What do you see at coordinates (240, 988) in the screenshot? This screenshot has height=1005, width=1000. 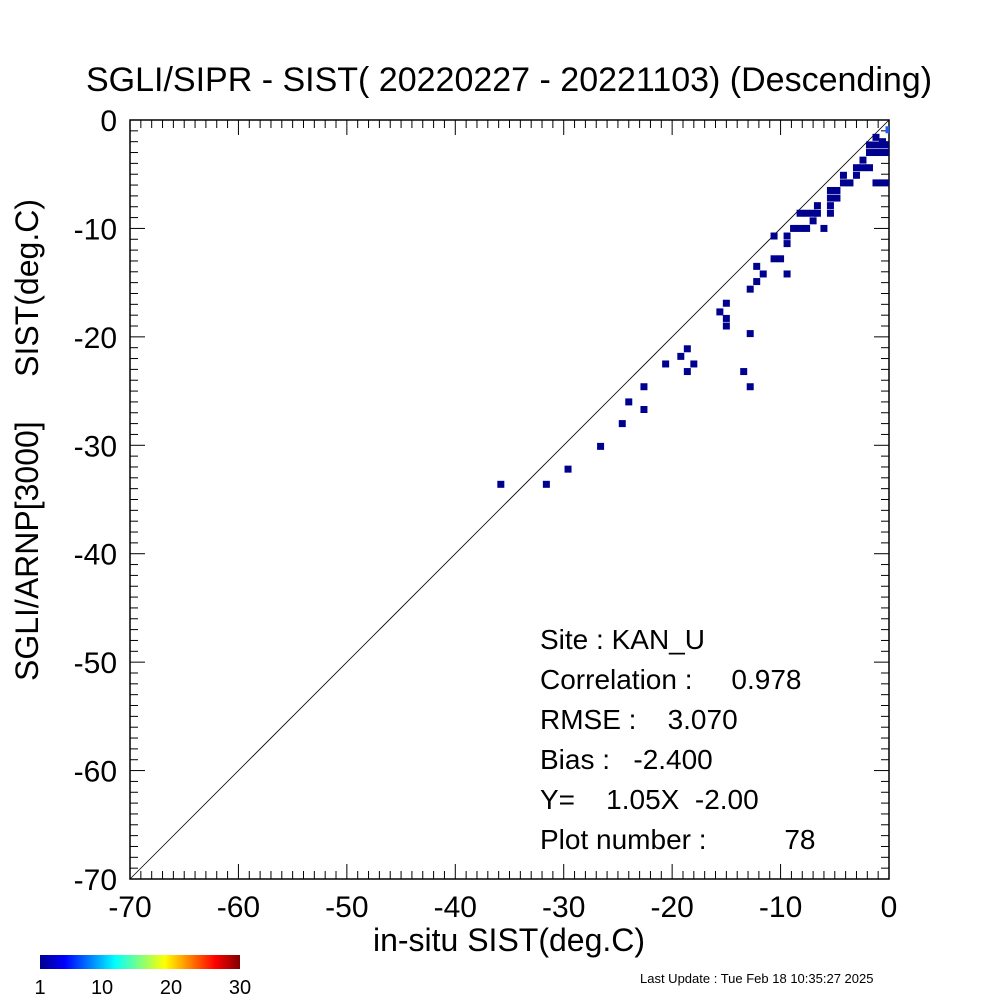 I see `colorbar-label: 30` at bounding box center [240, 988].